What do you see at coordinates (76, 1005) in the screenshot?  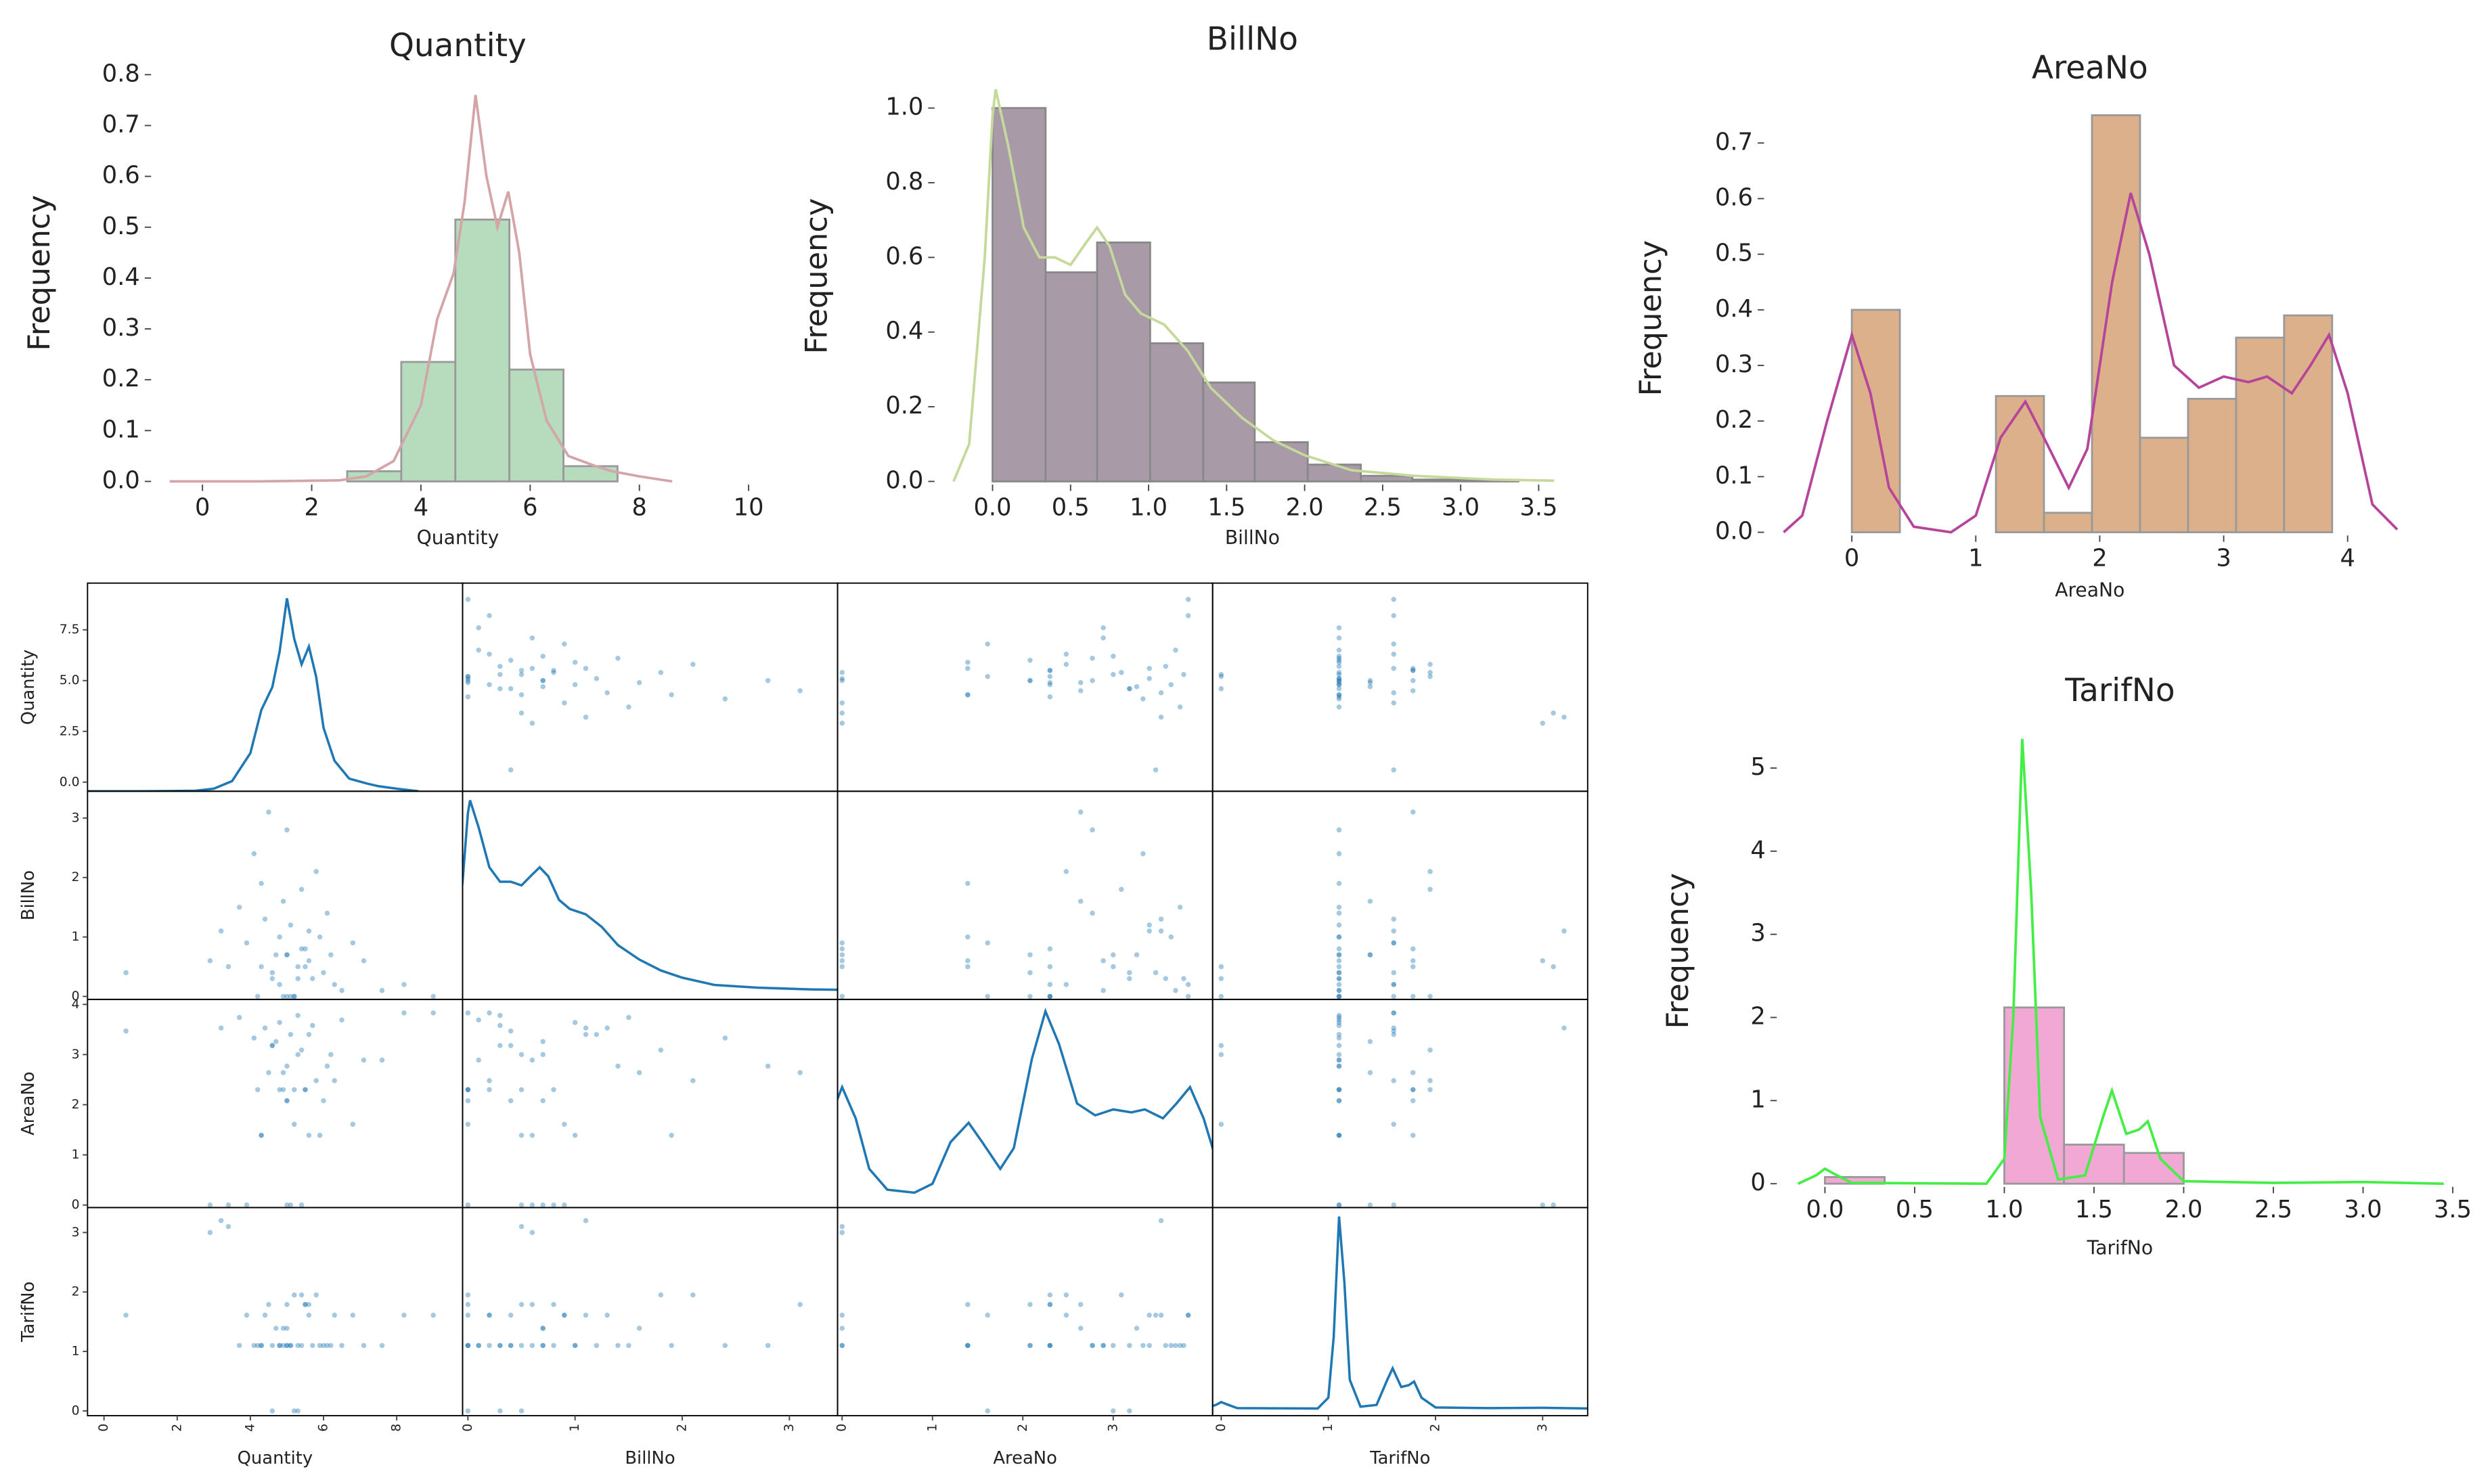 I see `y-tick-label: 4` at bounding box center [76, 1005].